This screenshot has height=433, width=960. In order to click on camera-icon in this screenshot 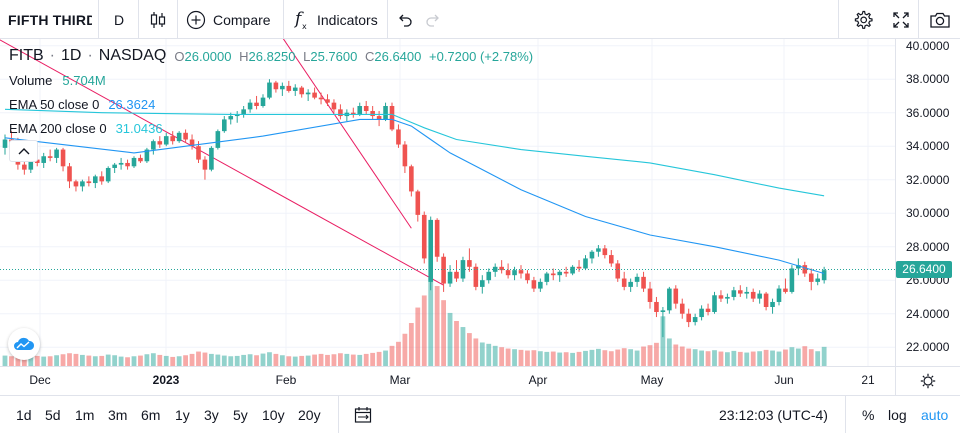, I will do `click(940, 20)`.